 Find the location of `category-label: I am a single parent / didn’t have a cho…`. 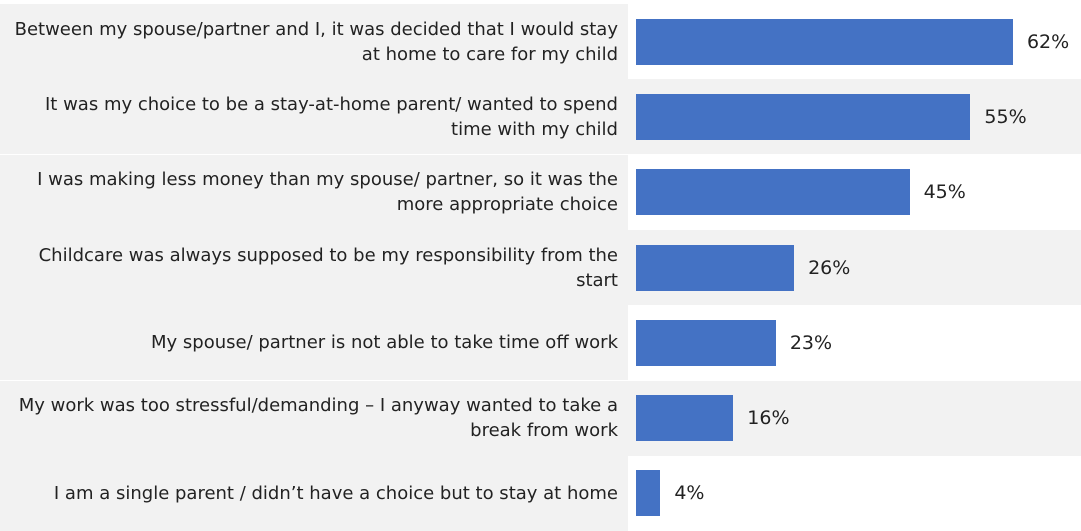

category-label: I am a single parent / didn’t have a cho… is located at coordinates (335, 493).